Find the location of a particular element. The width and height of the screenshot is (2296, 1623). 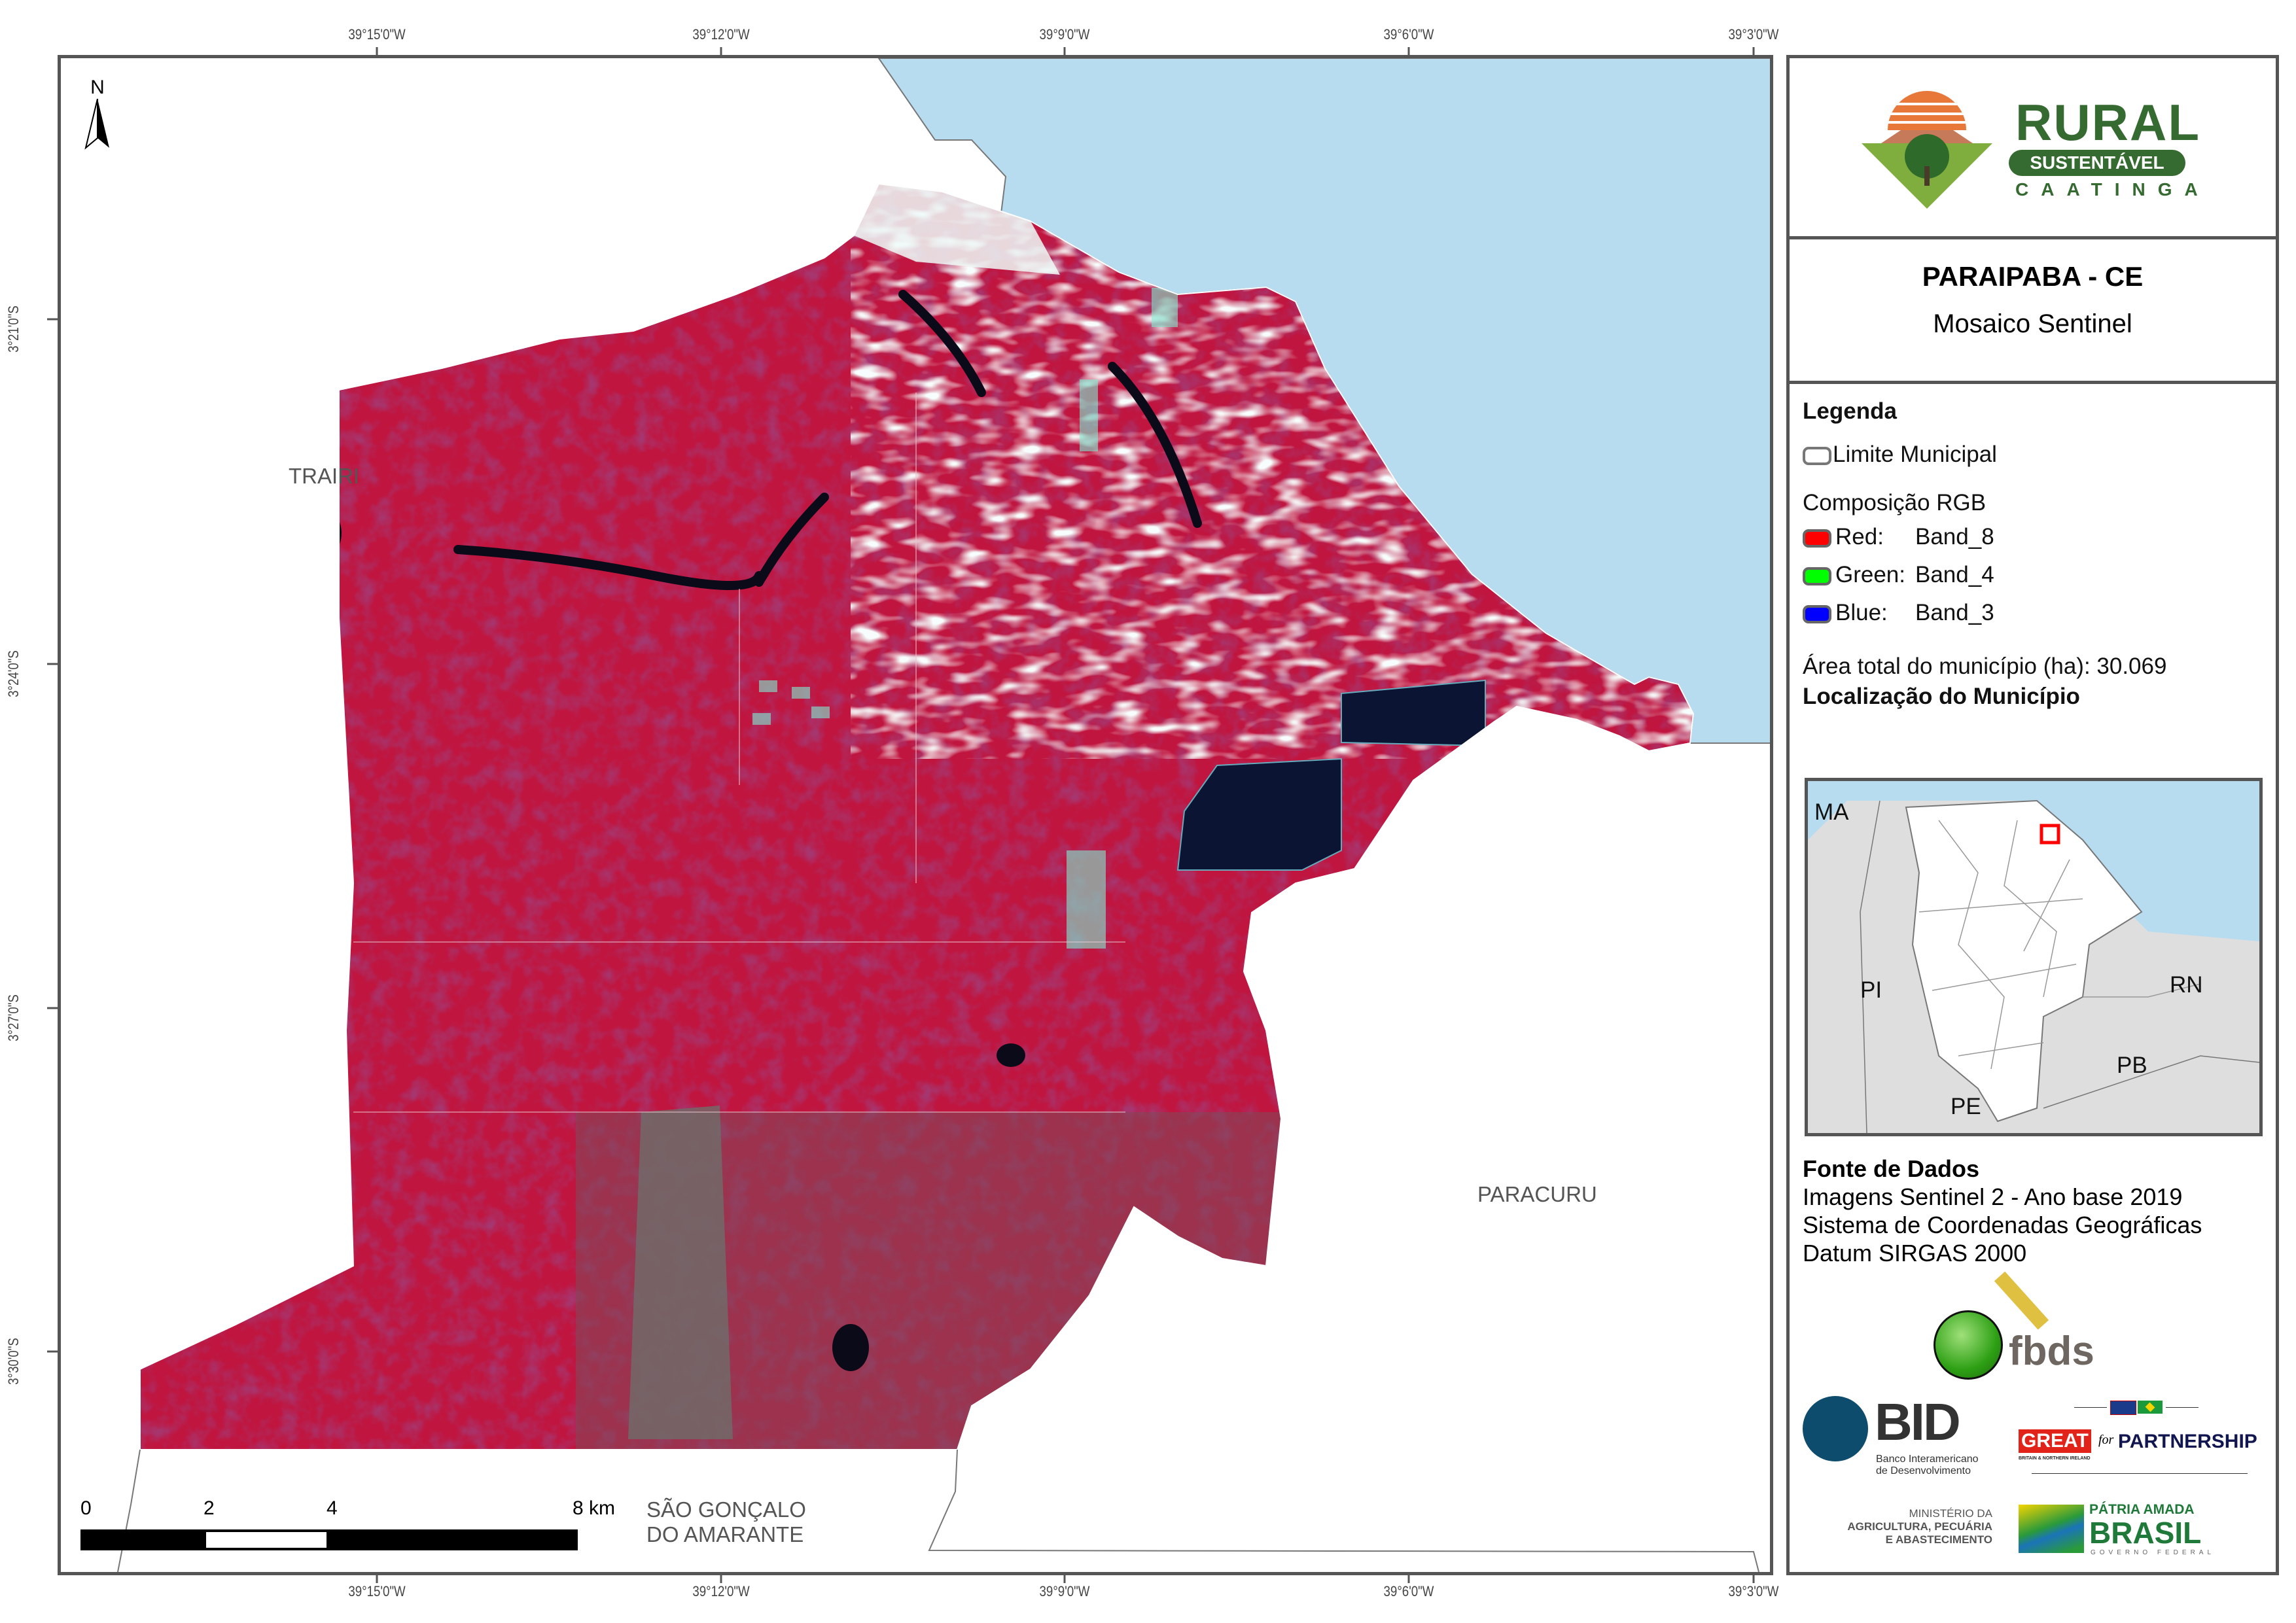

map-title: PARAIPABA - CE is located at coordinates (2033, 277).